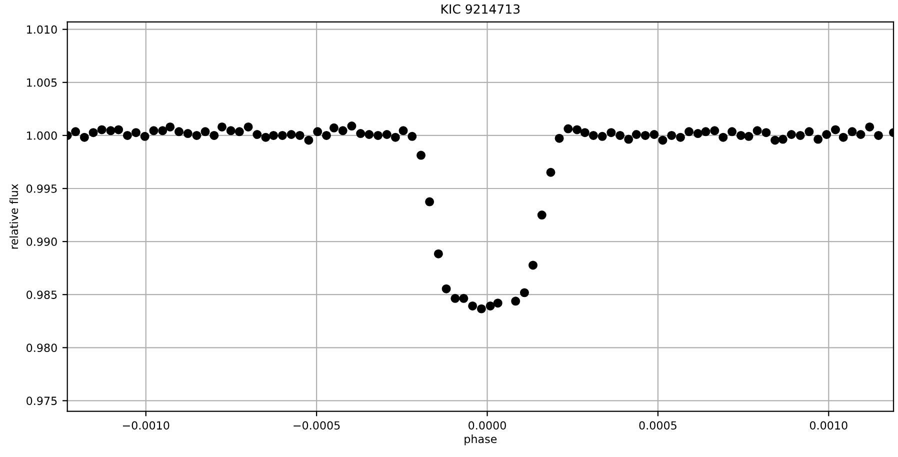  What do you see at coordinates (657, 425) in the screenshot?
I see `x-tick-label: 0.0005` at bounding box center [657, 425].